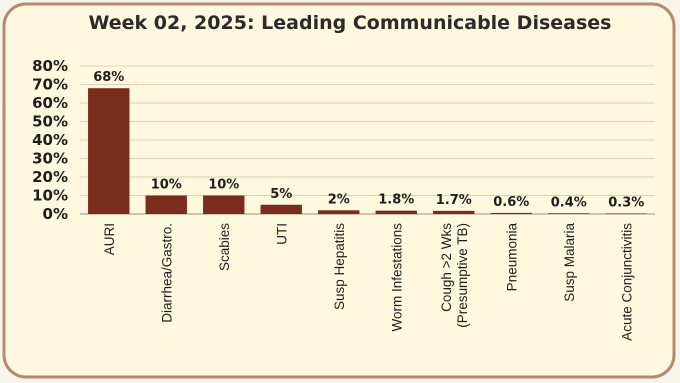 The height and width of the screenshot is (383, 680). I want to click on x-tick-label-line: Diarrhea/Gastro., so click(166, 273).